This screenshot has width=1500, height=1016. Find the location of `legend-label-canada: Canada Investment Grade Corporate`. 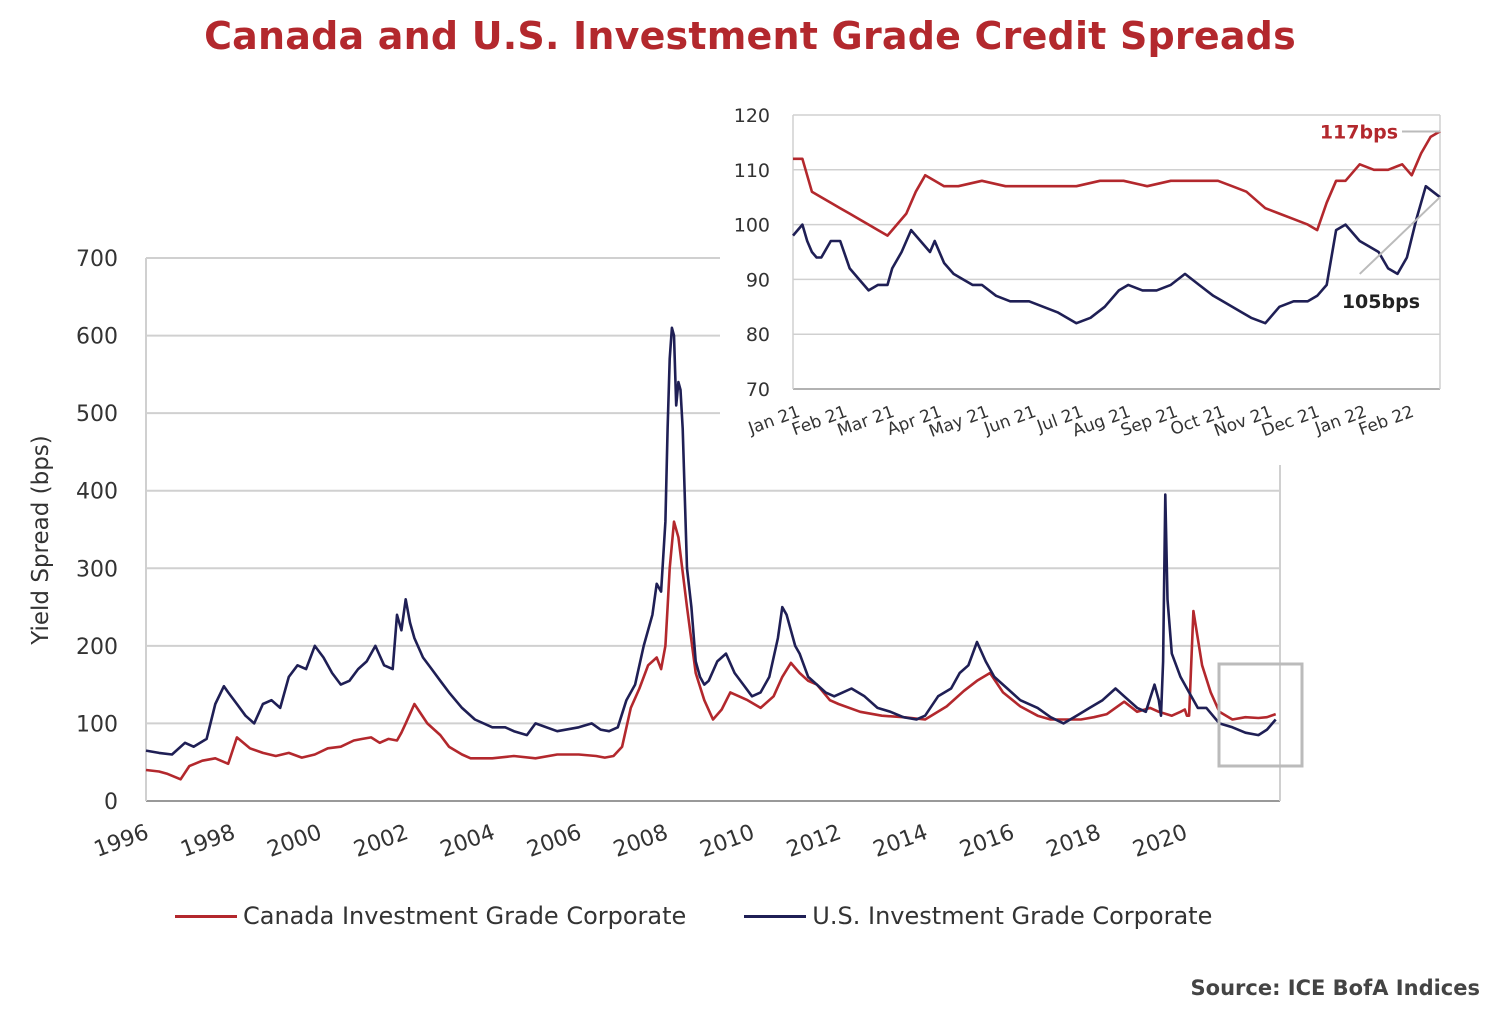

legend-label-canada: Canada Investment Grade Corporate is located at coordinates (465, 916).